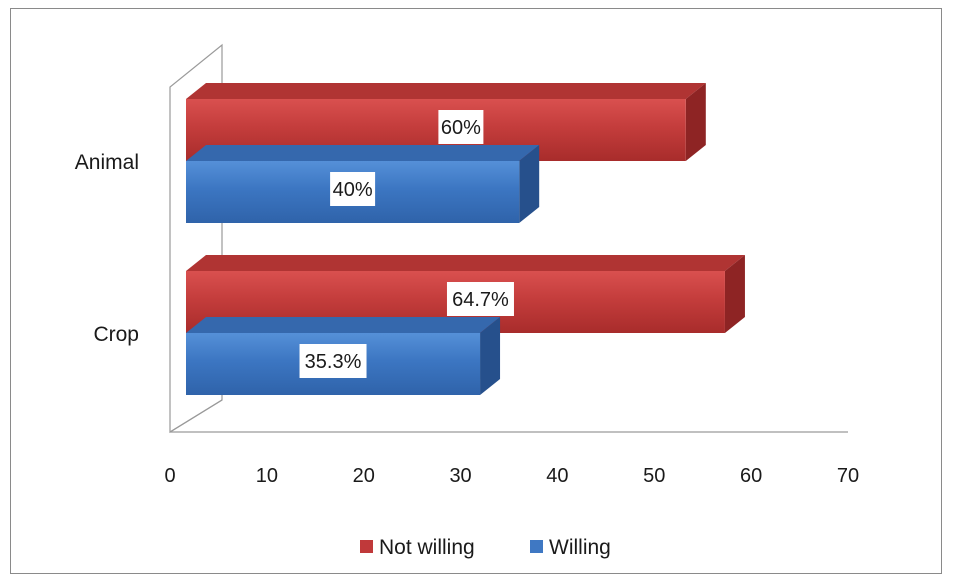  Describe the element at coordinates (511, 476) in the screenshot. I see `x-axis: 0 10 20 30 40 50 60 70` at that location.